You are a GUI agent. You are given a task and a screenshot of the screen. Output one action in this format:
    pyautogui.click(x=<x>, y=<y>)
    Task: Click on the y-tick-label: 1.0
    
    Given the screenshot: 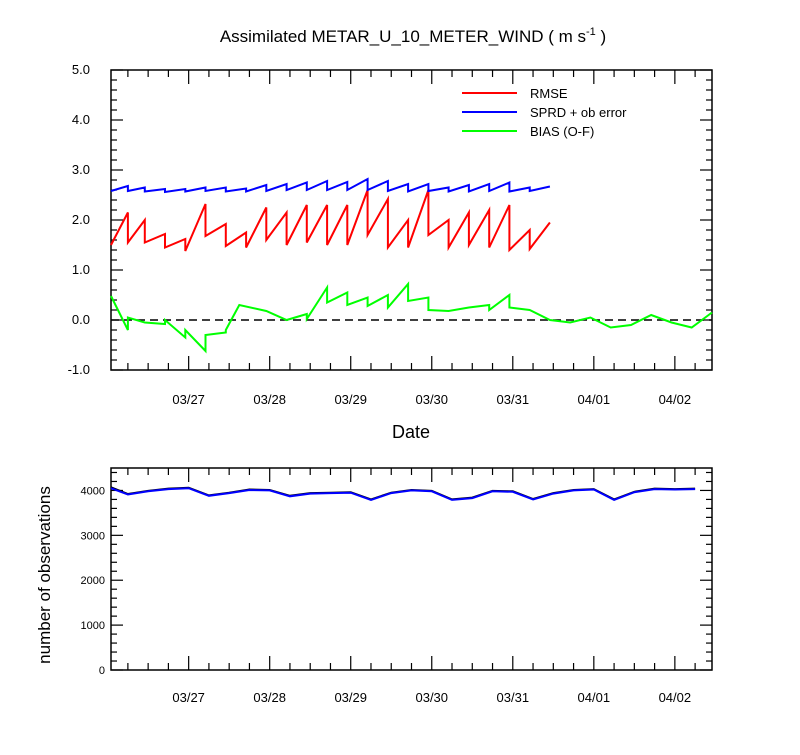 What is the action you would take?
    pyautogui.click(x=81, y=269)
    